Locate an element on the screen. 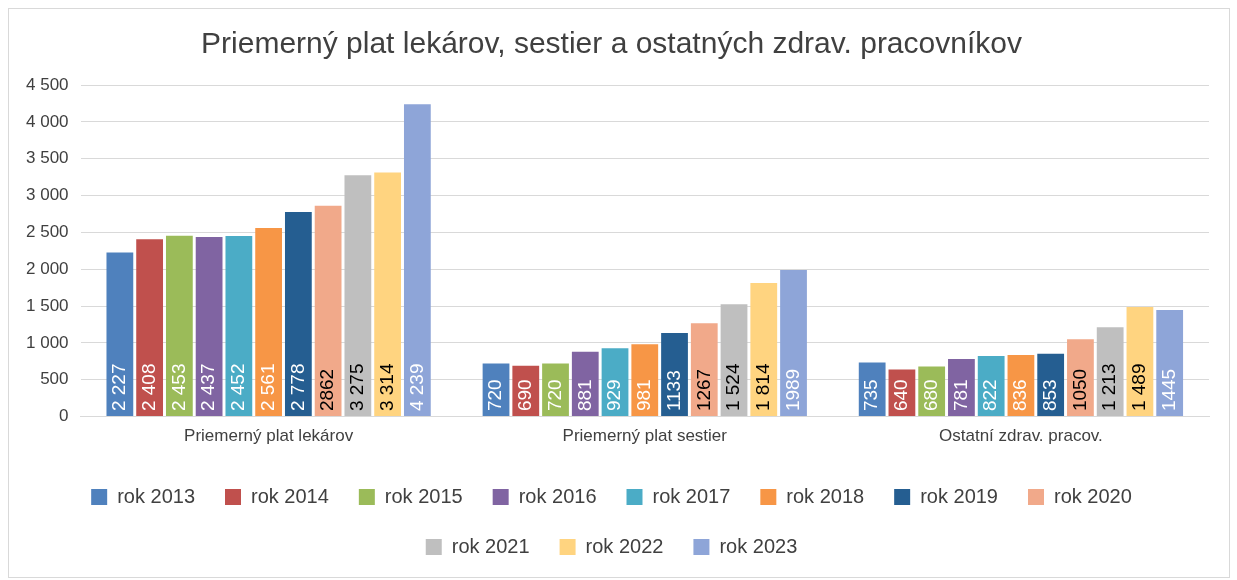  data-label: 735 is located at coordinates (871, 395).